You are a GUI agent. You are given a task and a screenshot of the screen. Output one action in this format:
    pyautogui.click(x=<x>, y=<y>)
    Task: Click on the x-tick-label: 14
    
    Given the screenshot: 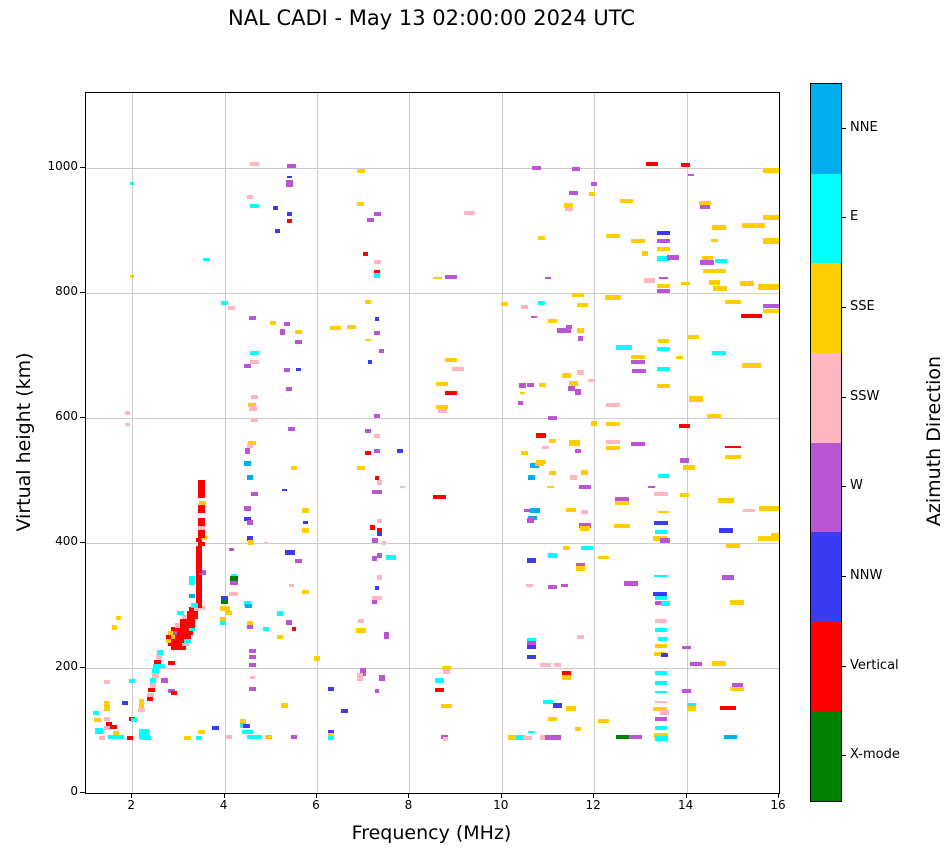 What is the action you would take?
    pyautogui.click(x=685, y=805)
    